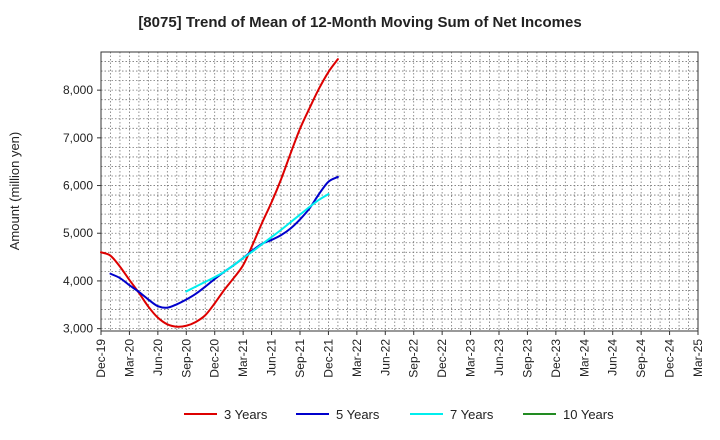  Describe the element at coordinates (527, 358) in the screenshot. I see `x-tick-label: Sep-23` at that location.